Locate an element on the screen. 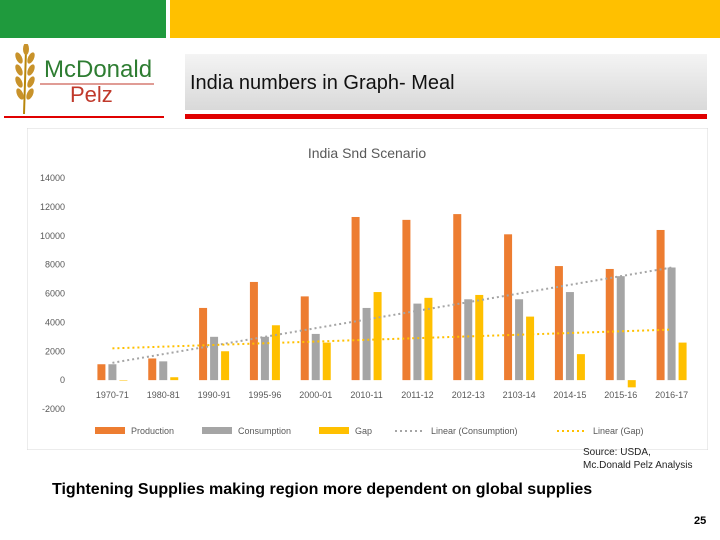  y-tick-label: 0 is located at coordinates (62, 380).